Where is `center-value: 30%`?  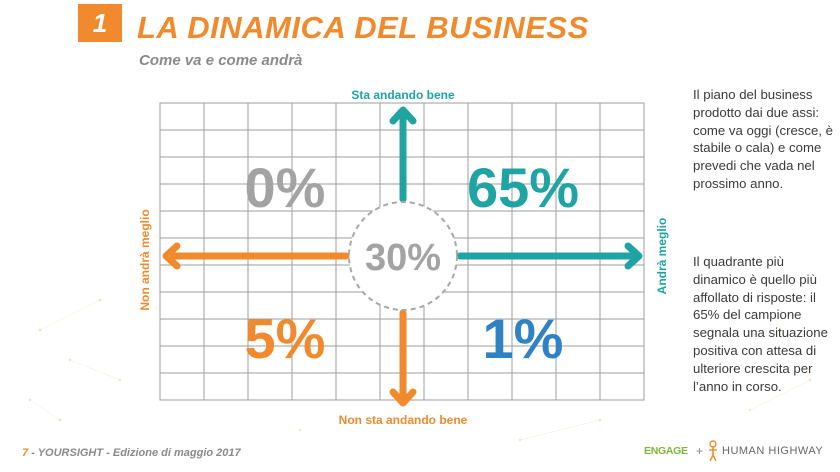 center-value: 30% is located at coordinates (403, 258).